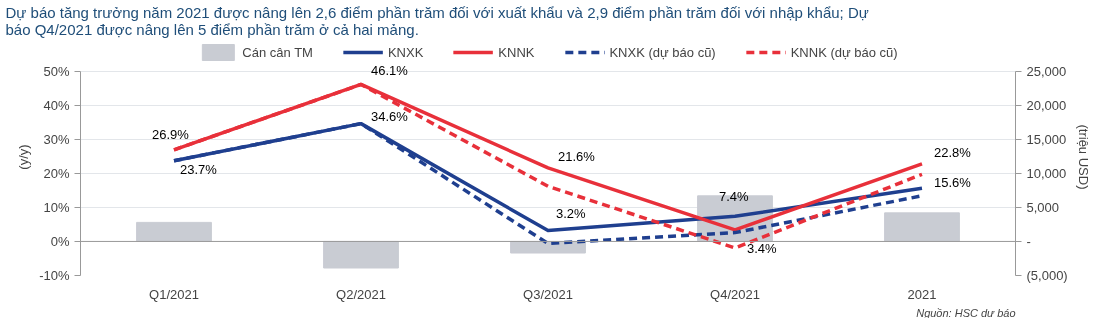  Describe the element at coordinates (1046, 105) in the screenshot. I see `y2-tick-label: 20,000` at that location.